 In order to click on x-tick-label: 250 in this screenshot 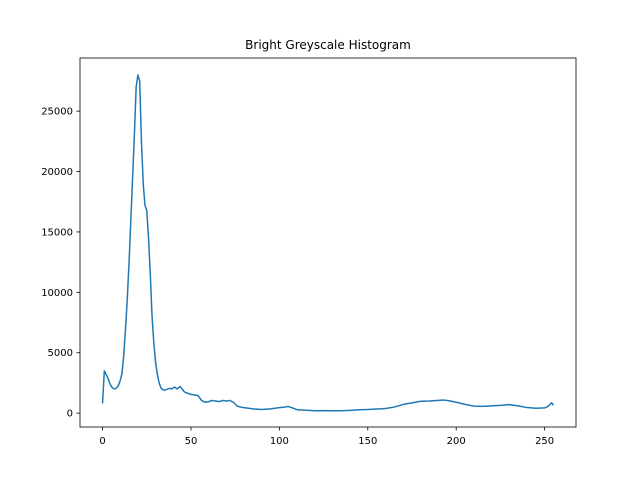, I will do `click(544, 441)`.